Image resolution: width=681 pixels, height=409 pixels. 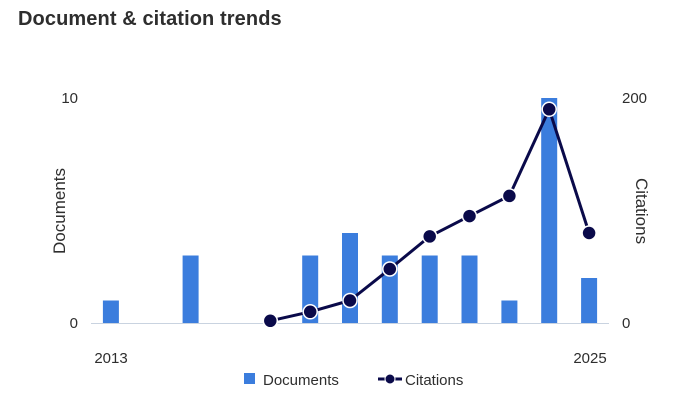 I want to click on legend-citations-marker, so click(x=390, y=379).